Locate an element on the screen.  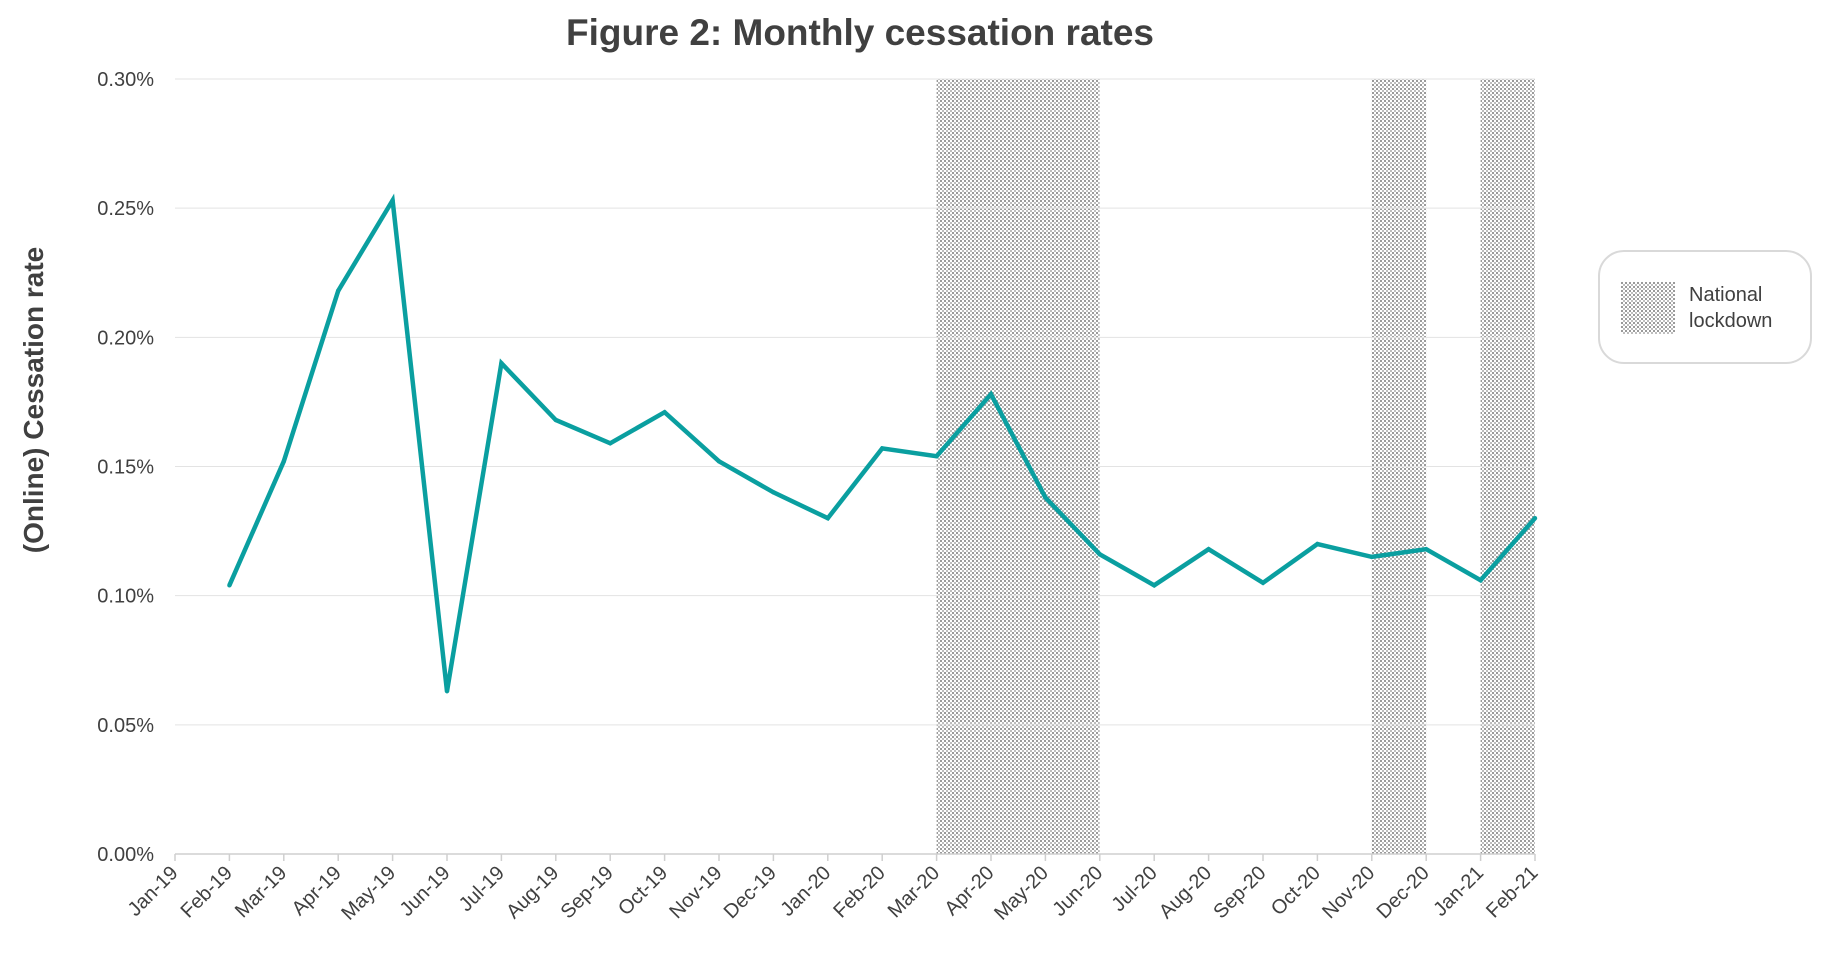
x-tick-label: Dec-19 is located at coordinates (750, 892).